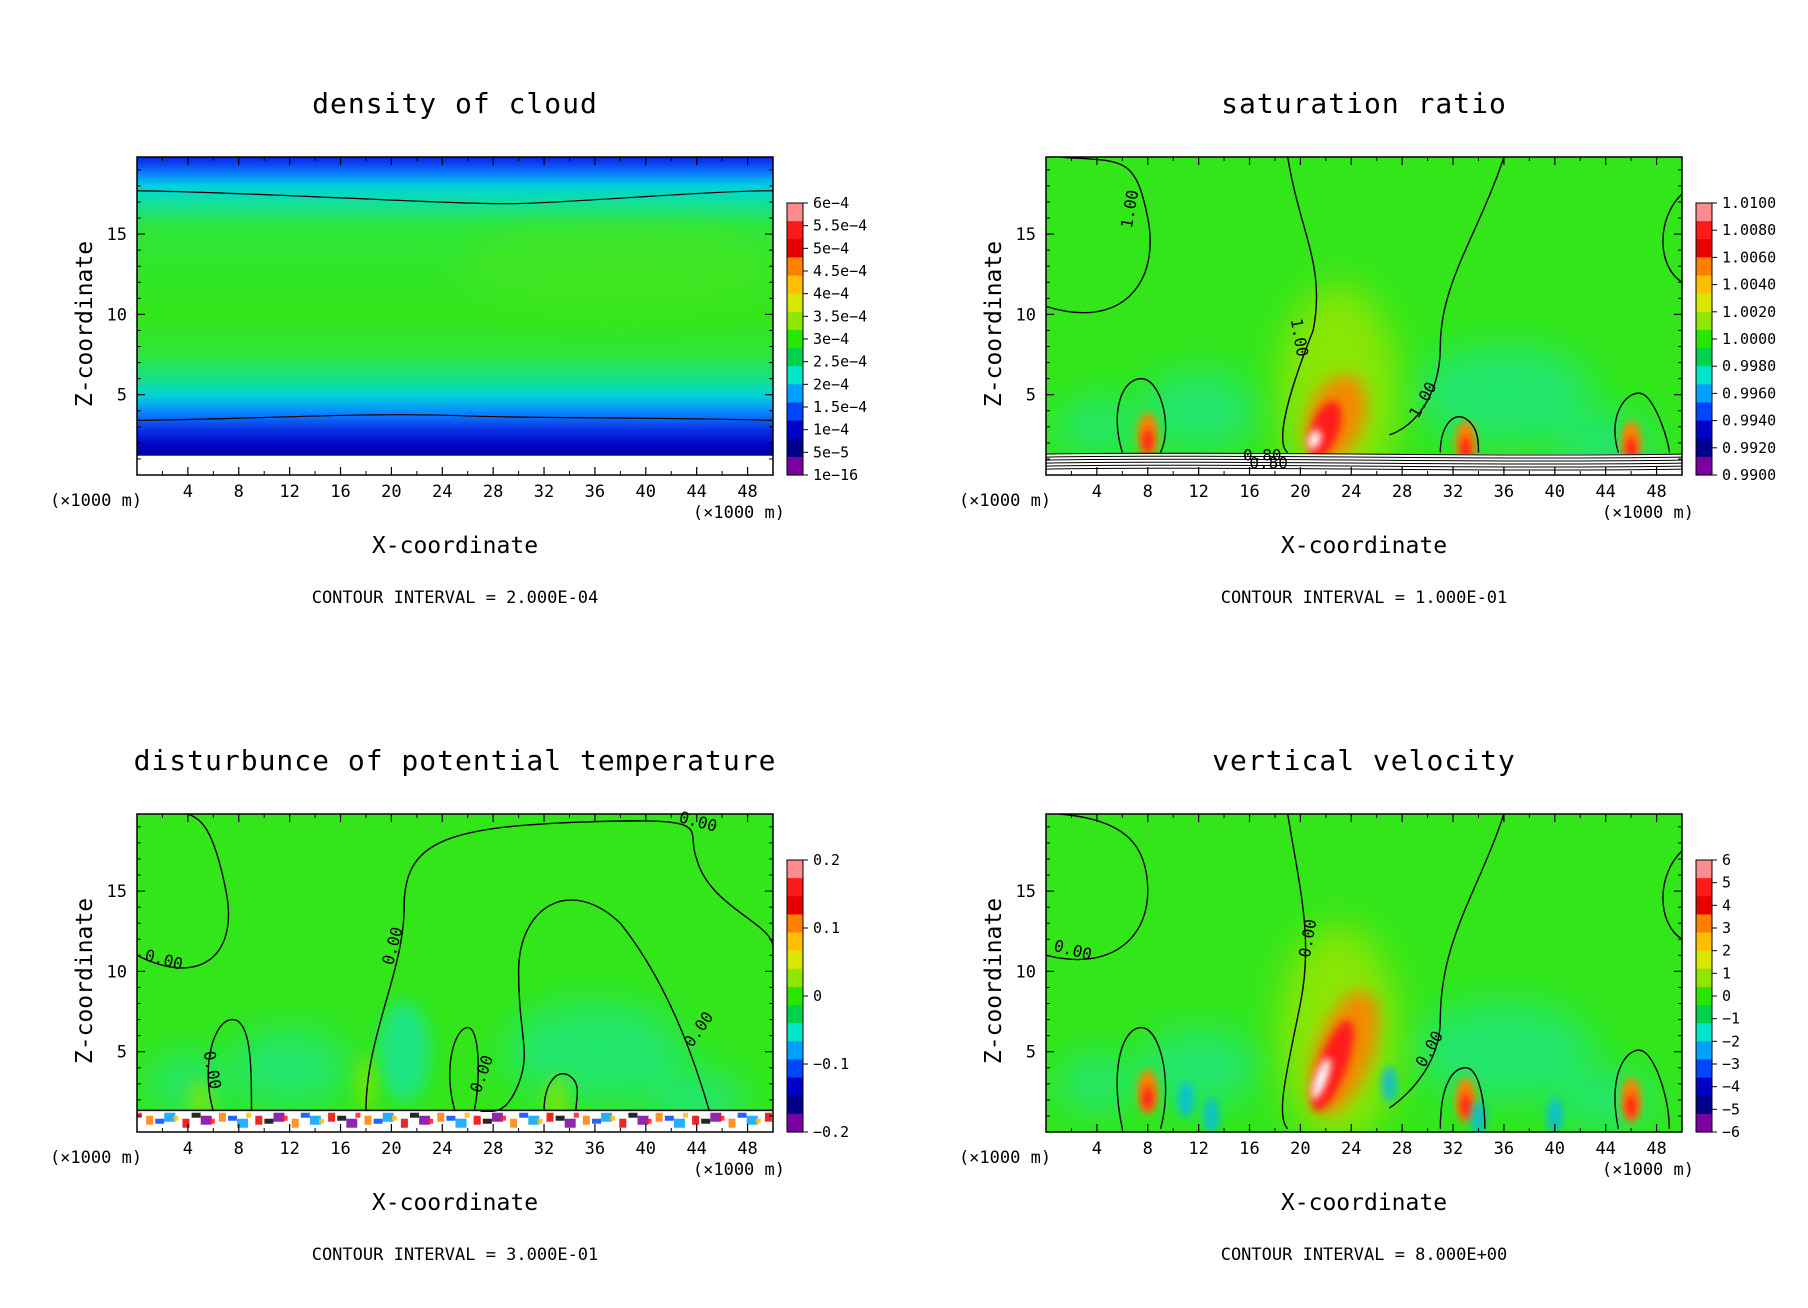 The height and width of the screenshot is (1308, 1808). Describe the element at coordinates (239, 1149) in the screenshot. I see `x-tick-label: 8` at that location.